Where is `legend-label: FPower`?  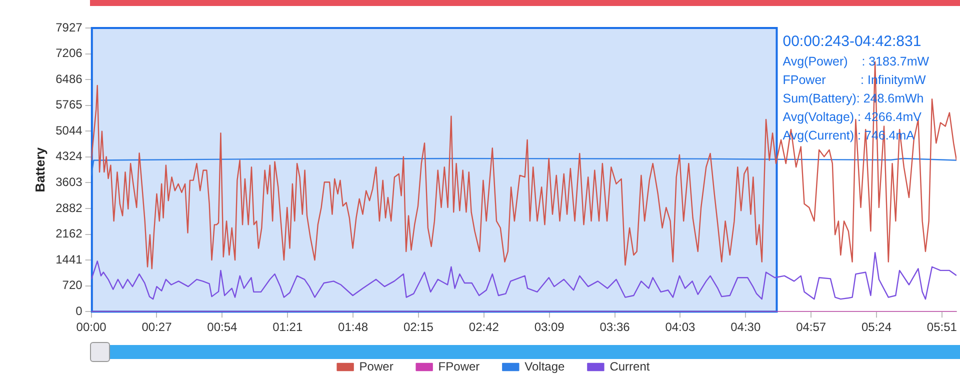 legend-label: FPower is located at coordinates (459, 366).